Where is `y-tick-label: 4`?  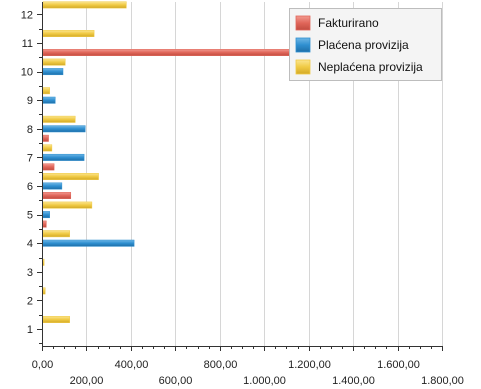
y-tick-label: 4 is located at coordinates (30, 244).